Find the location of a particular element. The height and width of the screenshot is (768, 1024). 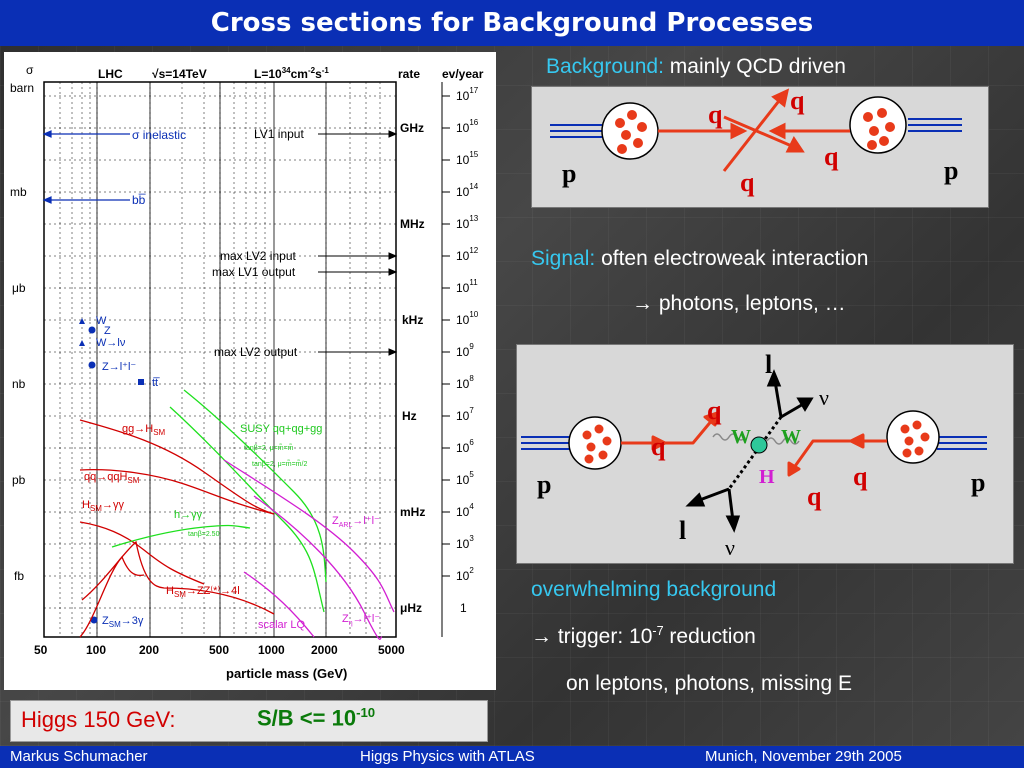

sig-q3: q is located at coordinates (860, 476).